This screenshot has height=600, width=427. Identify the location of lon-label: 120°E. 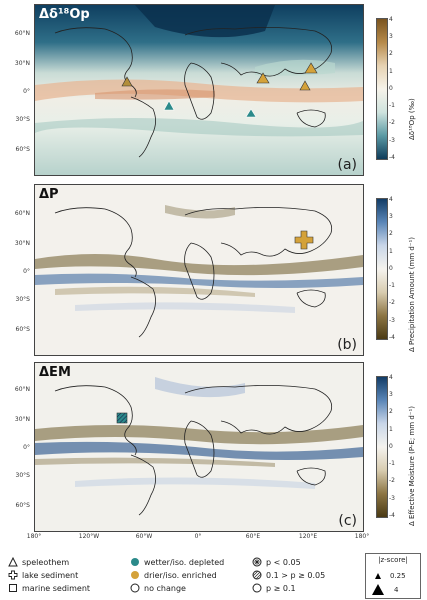
(308, 536).